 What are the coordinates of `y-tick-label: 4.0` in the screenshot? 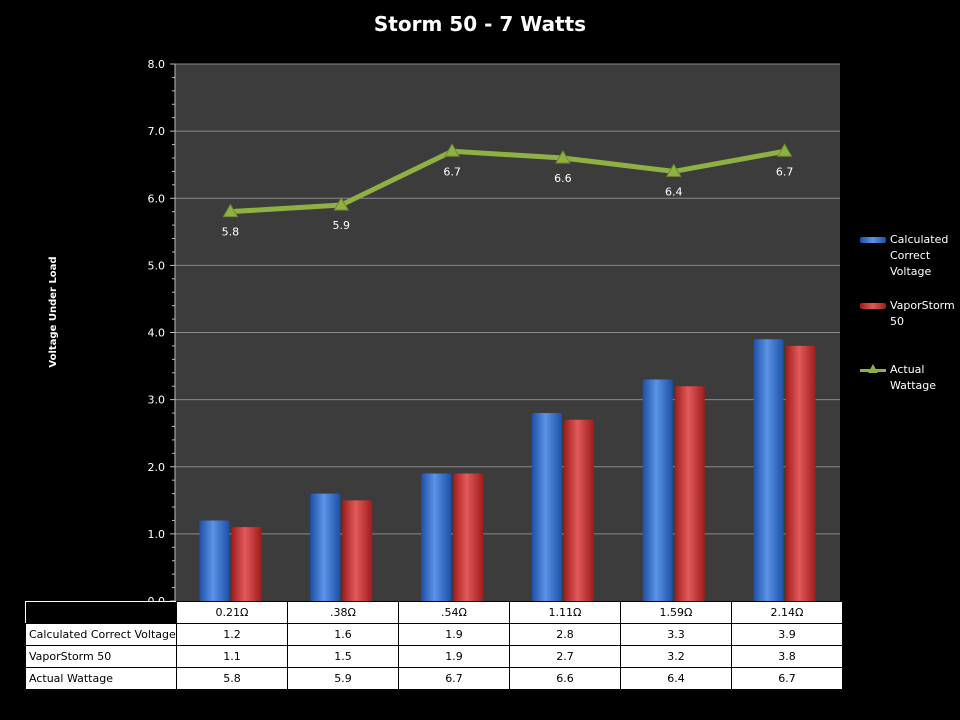 It's located at (157, 333).